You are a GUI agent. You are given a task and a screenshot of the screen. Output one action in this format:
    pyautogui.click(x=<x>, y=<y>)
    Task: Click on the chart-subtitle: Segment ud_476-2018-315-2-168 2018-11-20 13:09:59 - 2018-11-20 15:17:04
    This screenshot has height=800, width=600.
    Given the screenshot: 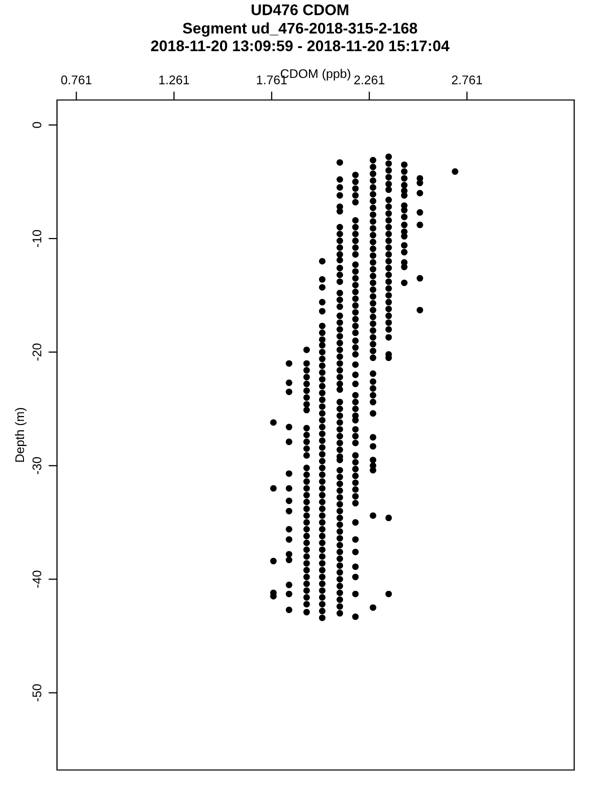 What is the action you would take?
    pyautogui.click(x=300, y=37)
    